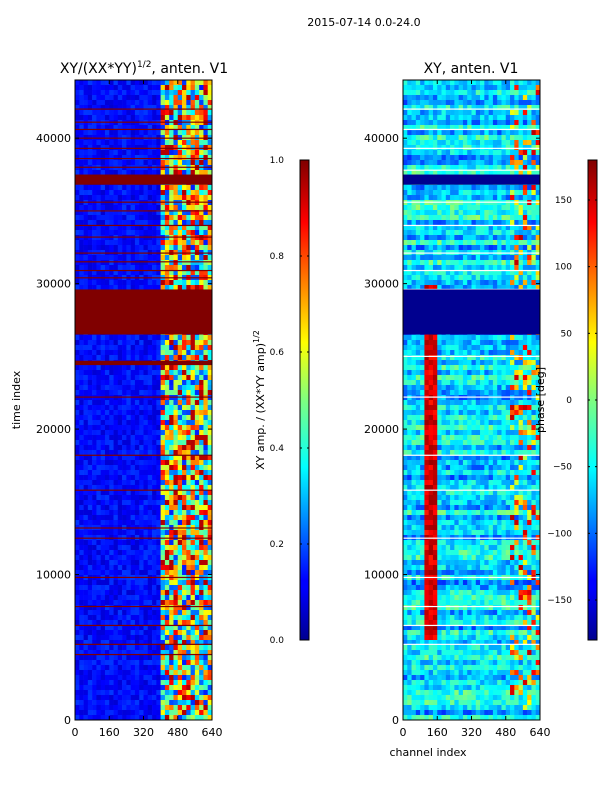 This screenshot has width=600, height=800. I want to click on left-plot-title: XY/(XX*YY)1/2, anten. V1, so click(144, 68).